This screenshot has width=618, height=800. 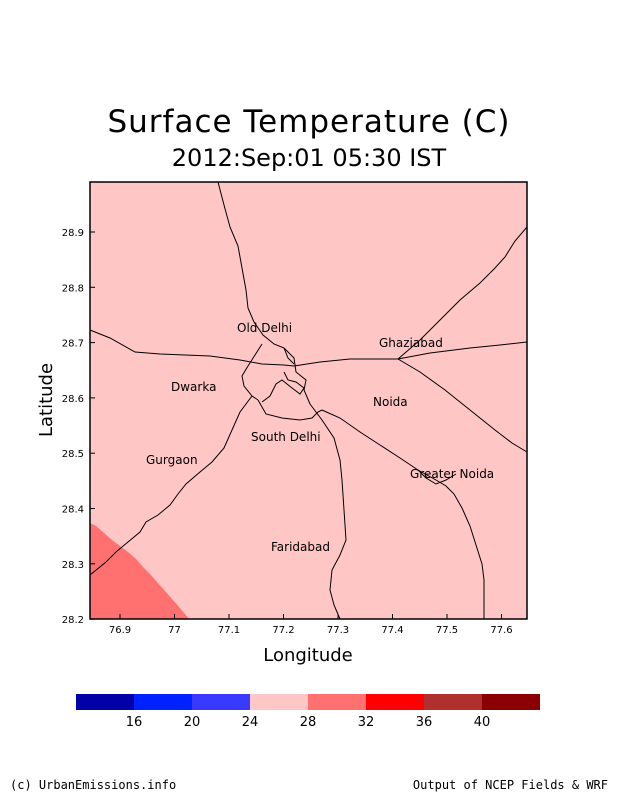 I want to click on place-label-noida: Noida, so click(x=390, y=402).